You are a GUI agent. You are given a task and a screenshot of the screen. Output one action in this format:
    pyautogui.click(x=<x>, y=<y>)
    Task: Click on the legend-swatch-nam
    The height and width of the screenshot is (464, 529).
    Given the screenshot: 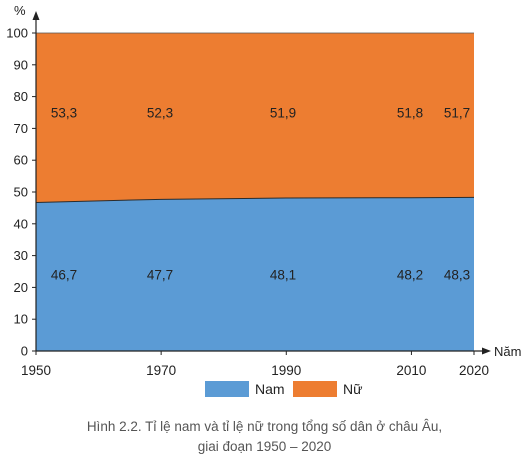 What is the action you would take?
    pyautogui.click(x=227, y=389)
    